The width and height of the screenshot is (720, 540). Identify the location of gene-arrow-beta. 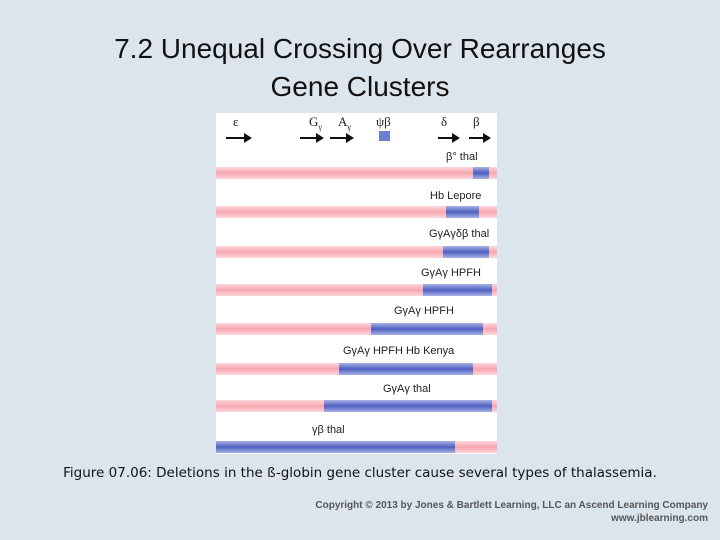
(480, 138).